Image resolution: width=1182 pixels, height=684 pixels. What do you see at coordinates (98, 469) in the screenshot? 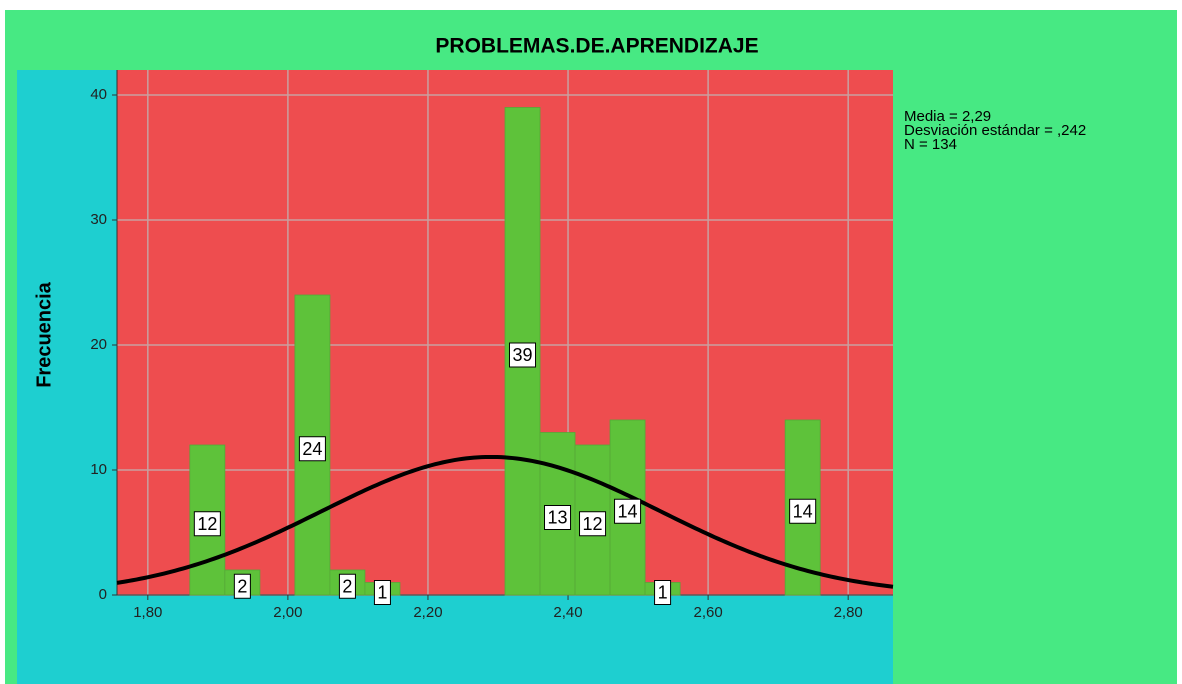
I see `y-tick-label: 10` at bounding box center [98, 469].